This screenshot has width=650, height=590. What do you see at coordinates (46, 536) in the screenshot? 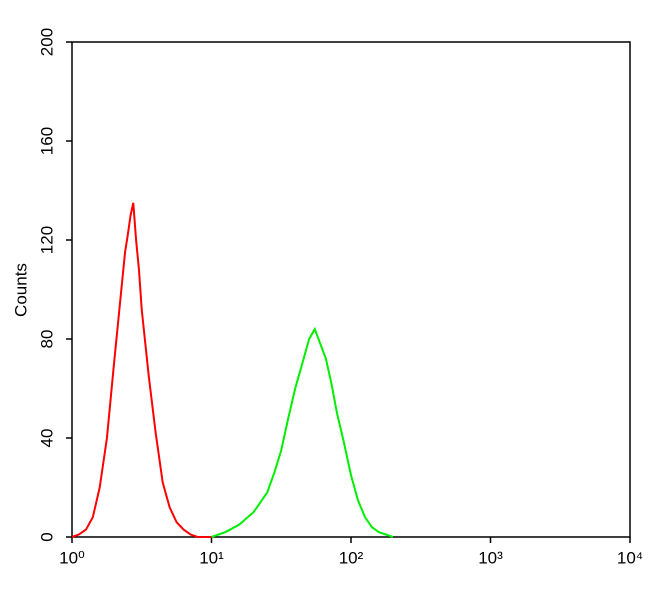
I see `y-tick-label: 0` at bounding box center [46, 536].